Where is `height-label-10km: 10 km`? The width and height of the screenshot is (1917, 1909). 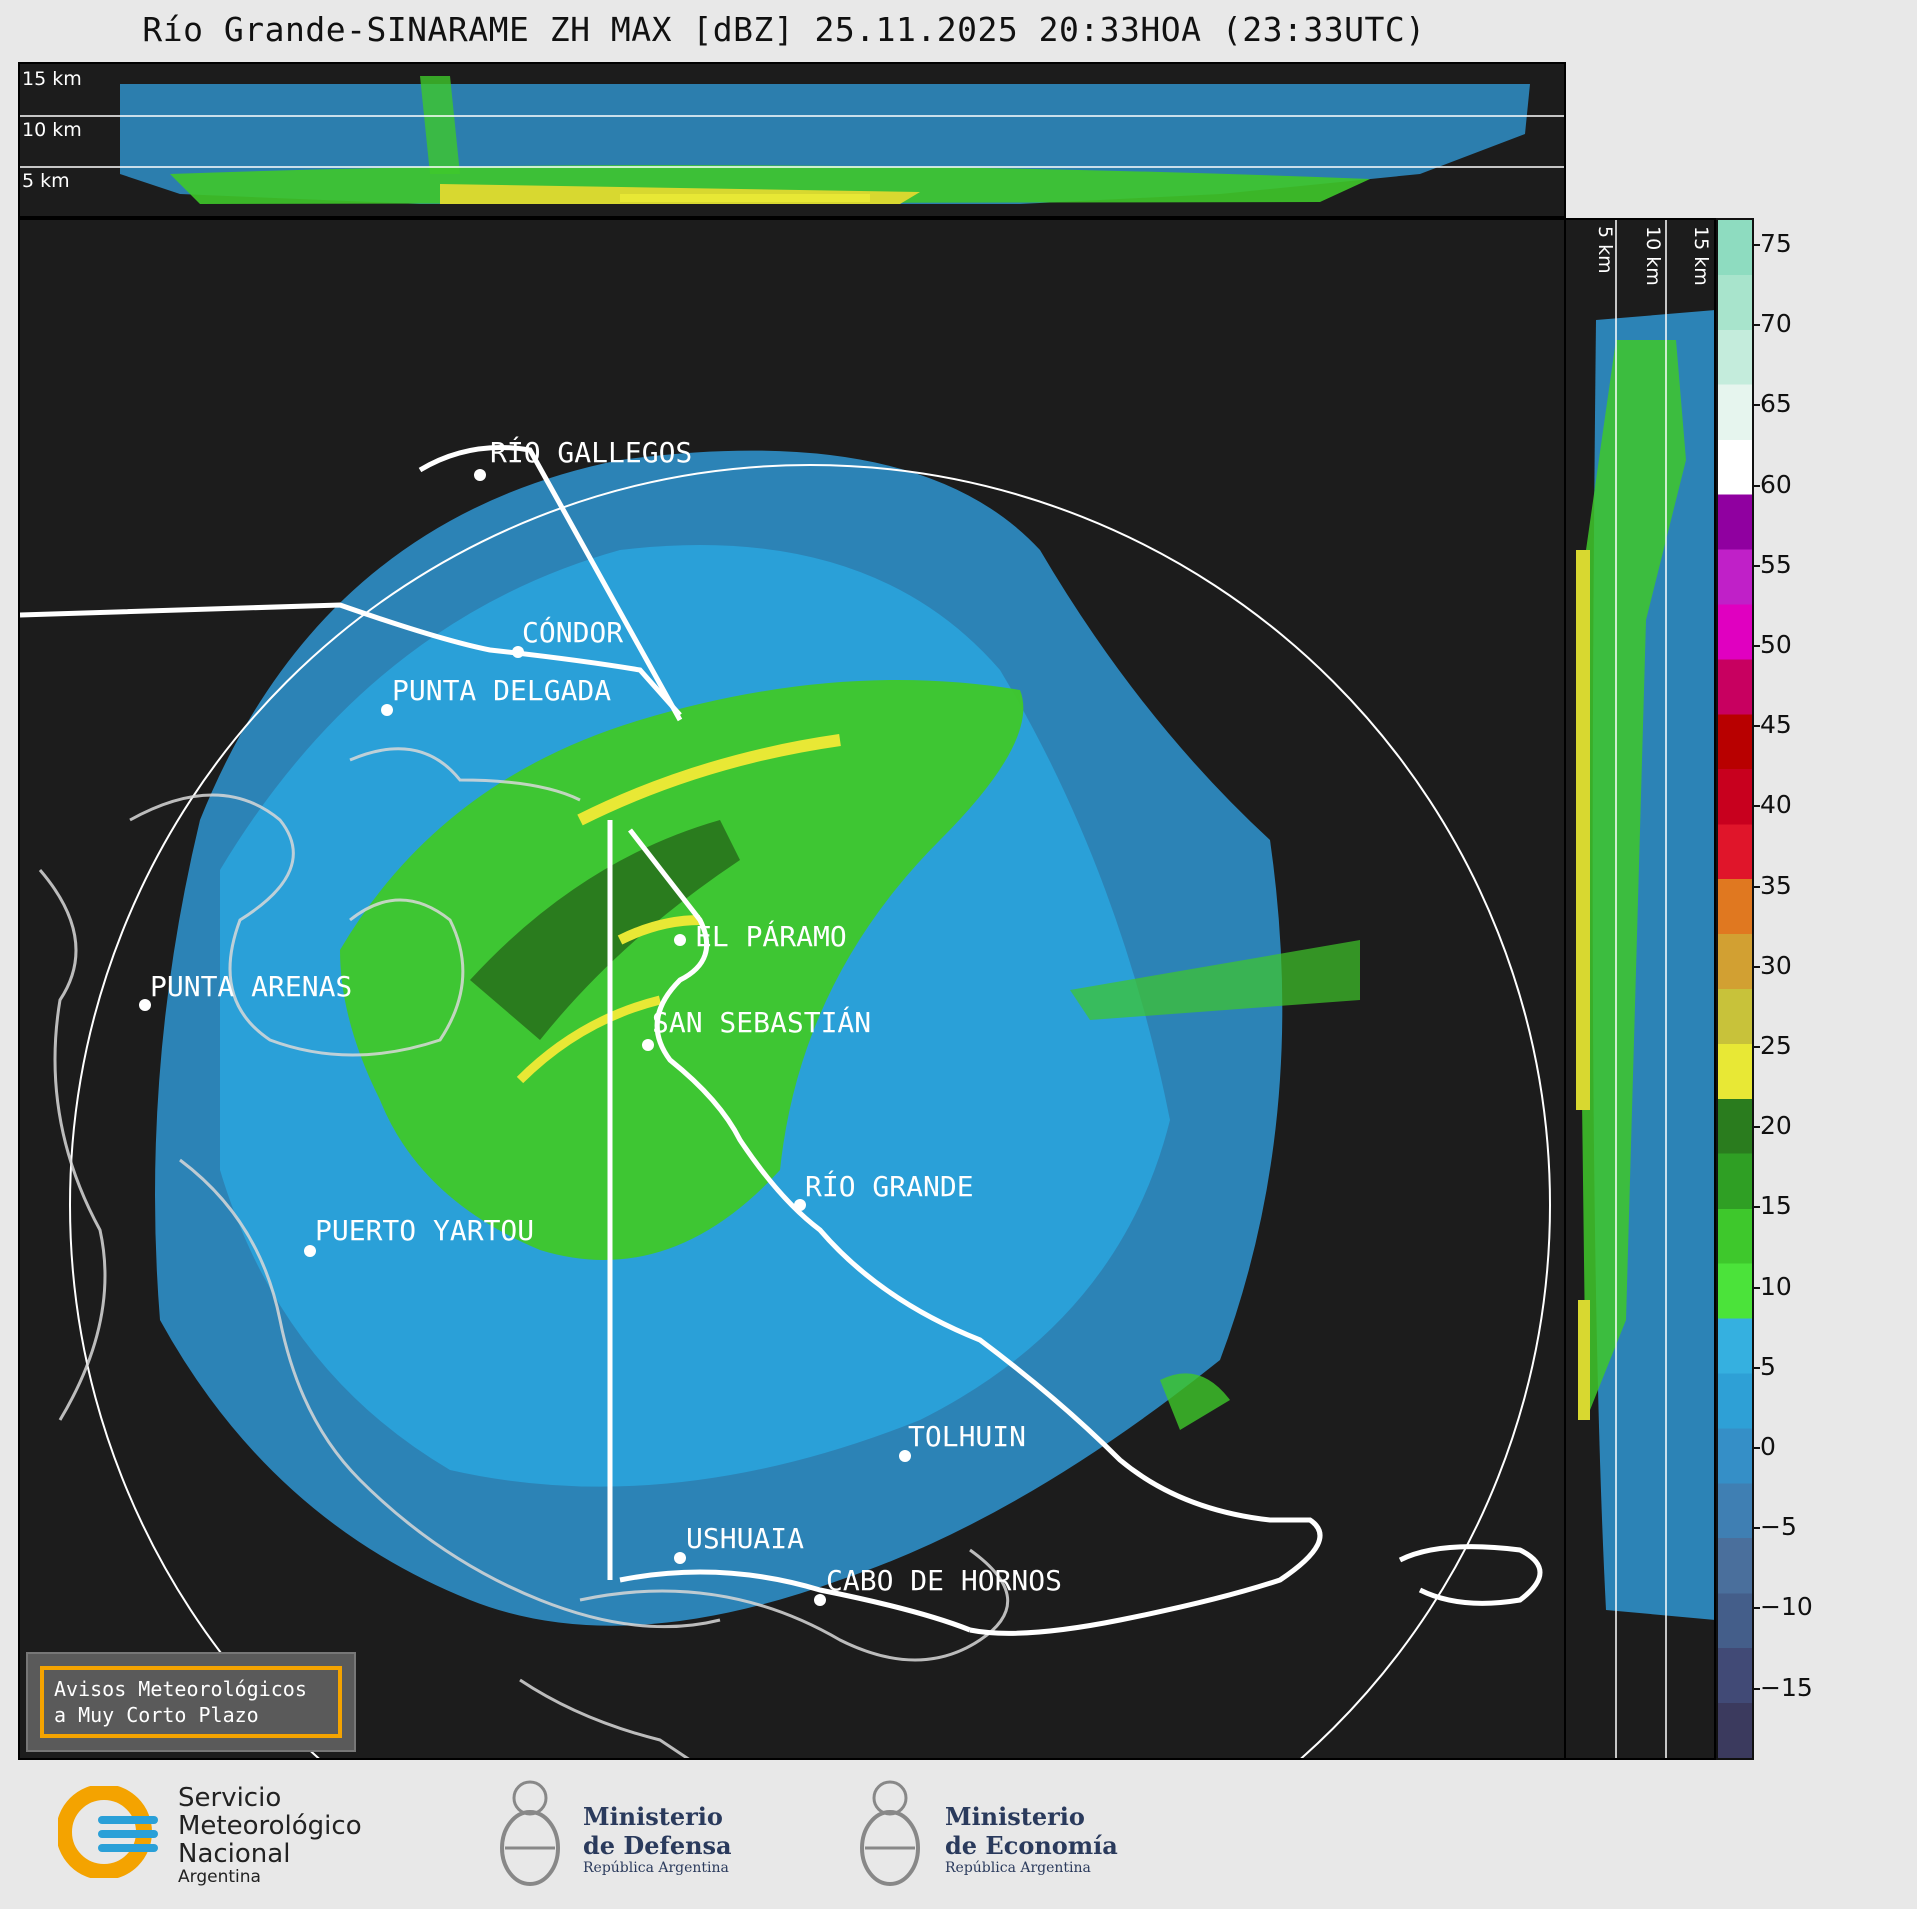 height-label-10km: 10 km is located at coordinates (52, 130).